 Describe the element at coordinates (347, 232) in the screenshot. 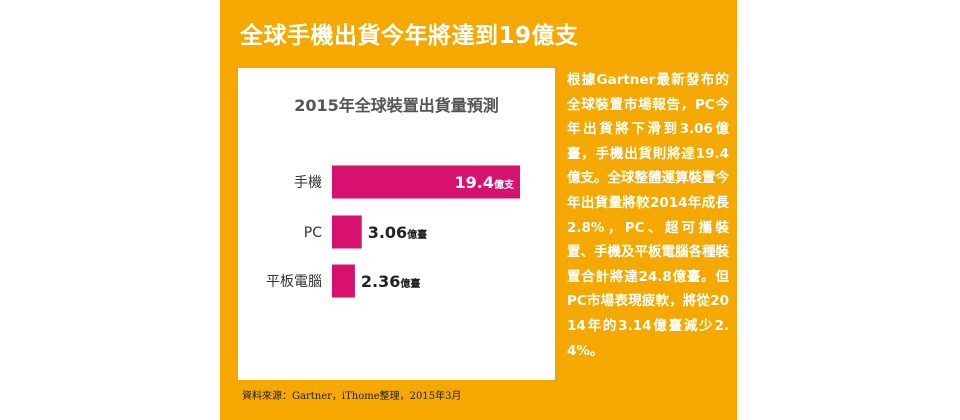

I see `bar-pc` at that location.